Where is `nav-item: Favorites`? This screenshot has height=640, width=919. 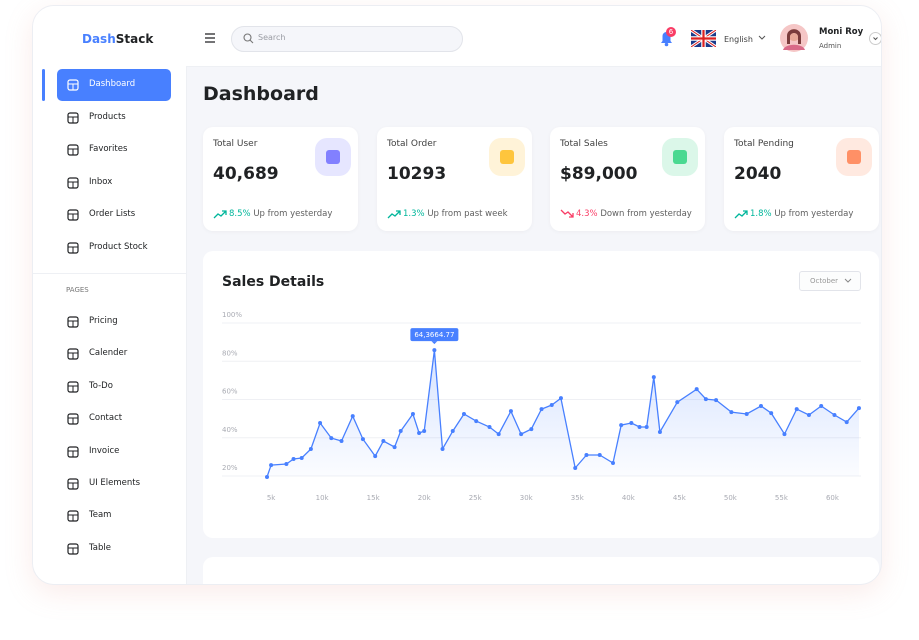
nav-item: Favorites is located at coordinates (114, 150).